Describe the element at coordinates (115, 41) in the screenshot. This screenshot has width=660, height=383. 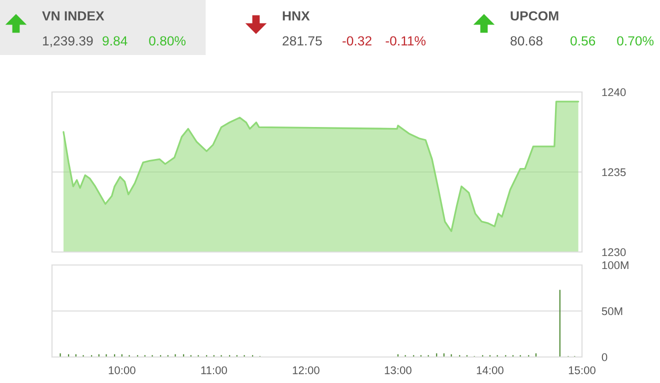
I see `text: 9.84` at that location.